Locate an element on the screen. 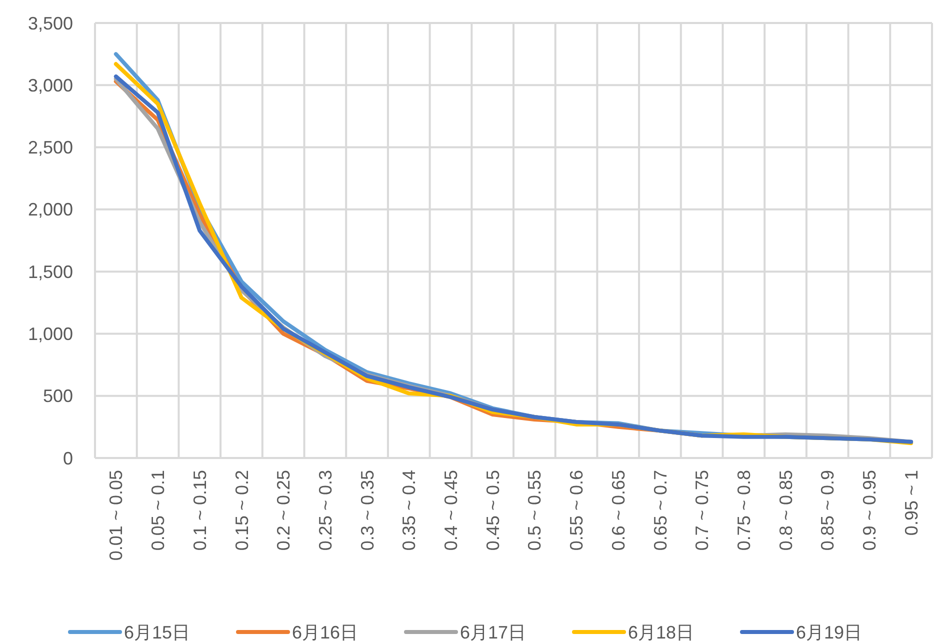 This screenshot has height=644, width=940. legend-label: 6月15日 is located at coordinates (157, 632).